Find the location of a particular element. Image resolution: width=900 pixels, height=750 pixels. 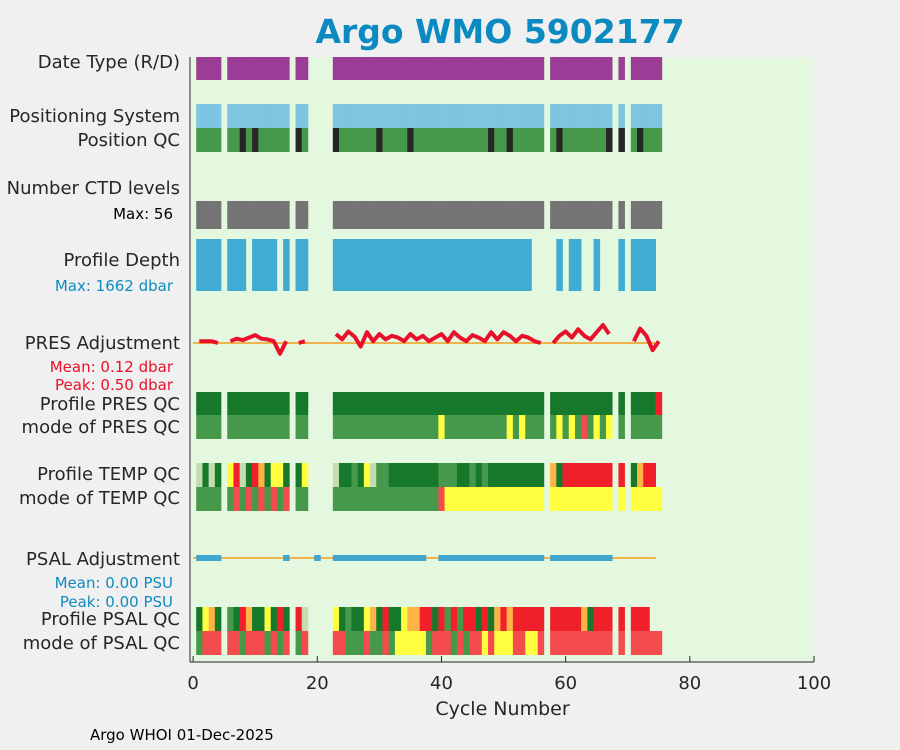

label-profile-pres-qc: Profile PRES QC is located at coordinates (109, 404).